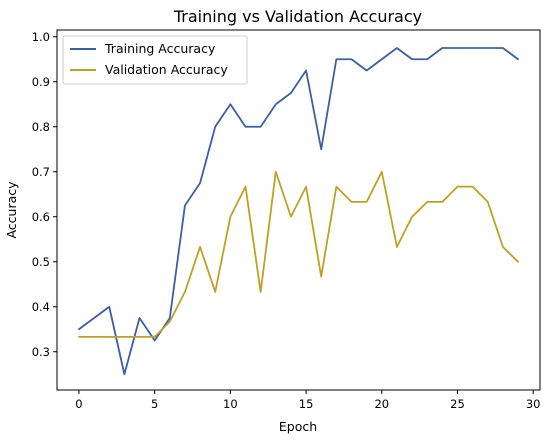 This screenshot has width=550, height=441. I want to click on y-axis-label: Accuracy, so click(11, 210).